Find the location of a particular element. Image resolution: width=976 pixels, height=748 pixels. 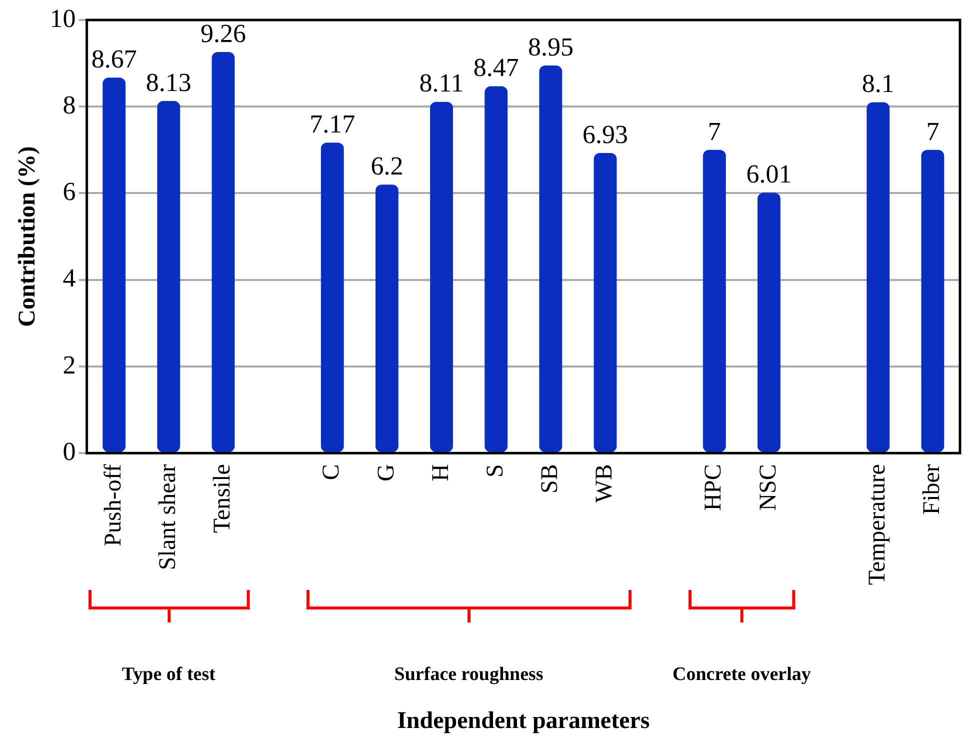

y-tick-label: 6 is located at coordinates (69, 191).